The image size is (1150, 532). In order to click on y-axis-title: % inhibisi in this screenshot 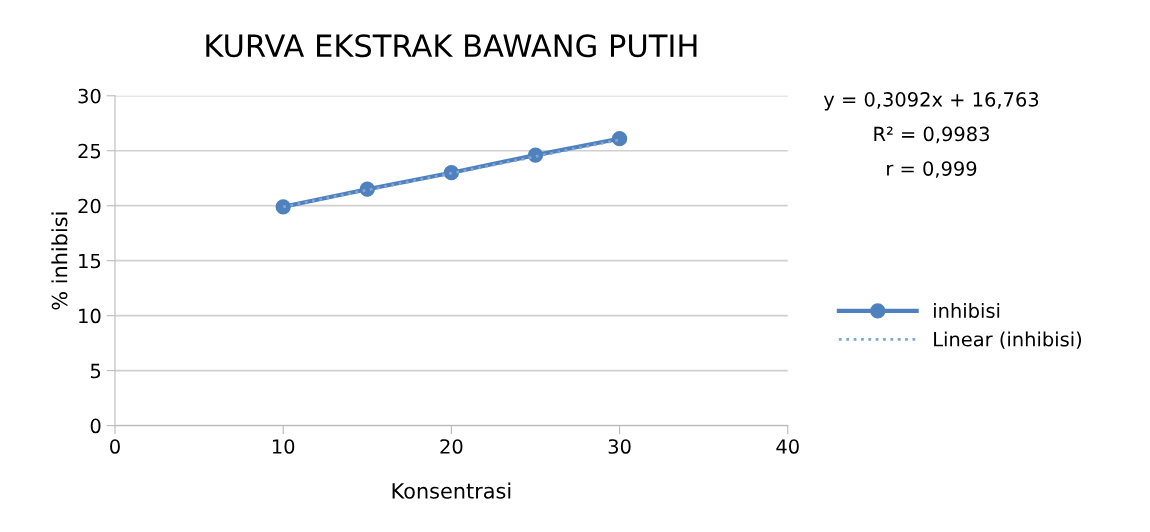, I will do `click(59, 261)`.